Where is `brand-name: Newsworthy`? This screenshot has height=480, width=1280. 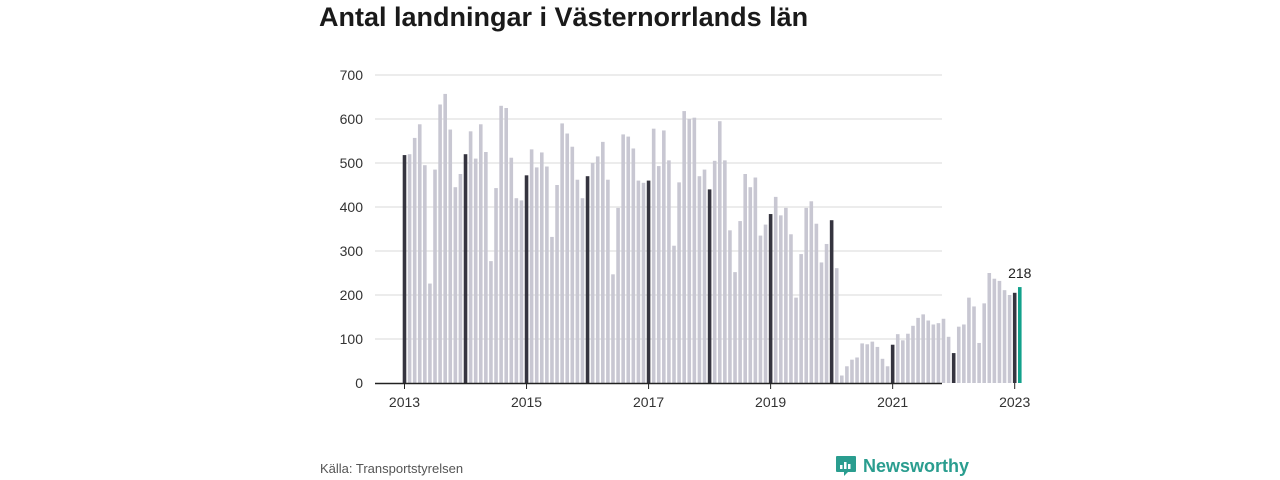 brand-name: Newsworthy is located at coordinates (916, 465).